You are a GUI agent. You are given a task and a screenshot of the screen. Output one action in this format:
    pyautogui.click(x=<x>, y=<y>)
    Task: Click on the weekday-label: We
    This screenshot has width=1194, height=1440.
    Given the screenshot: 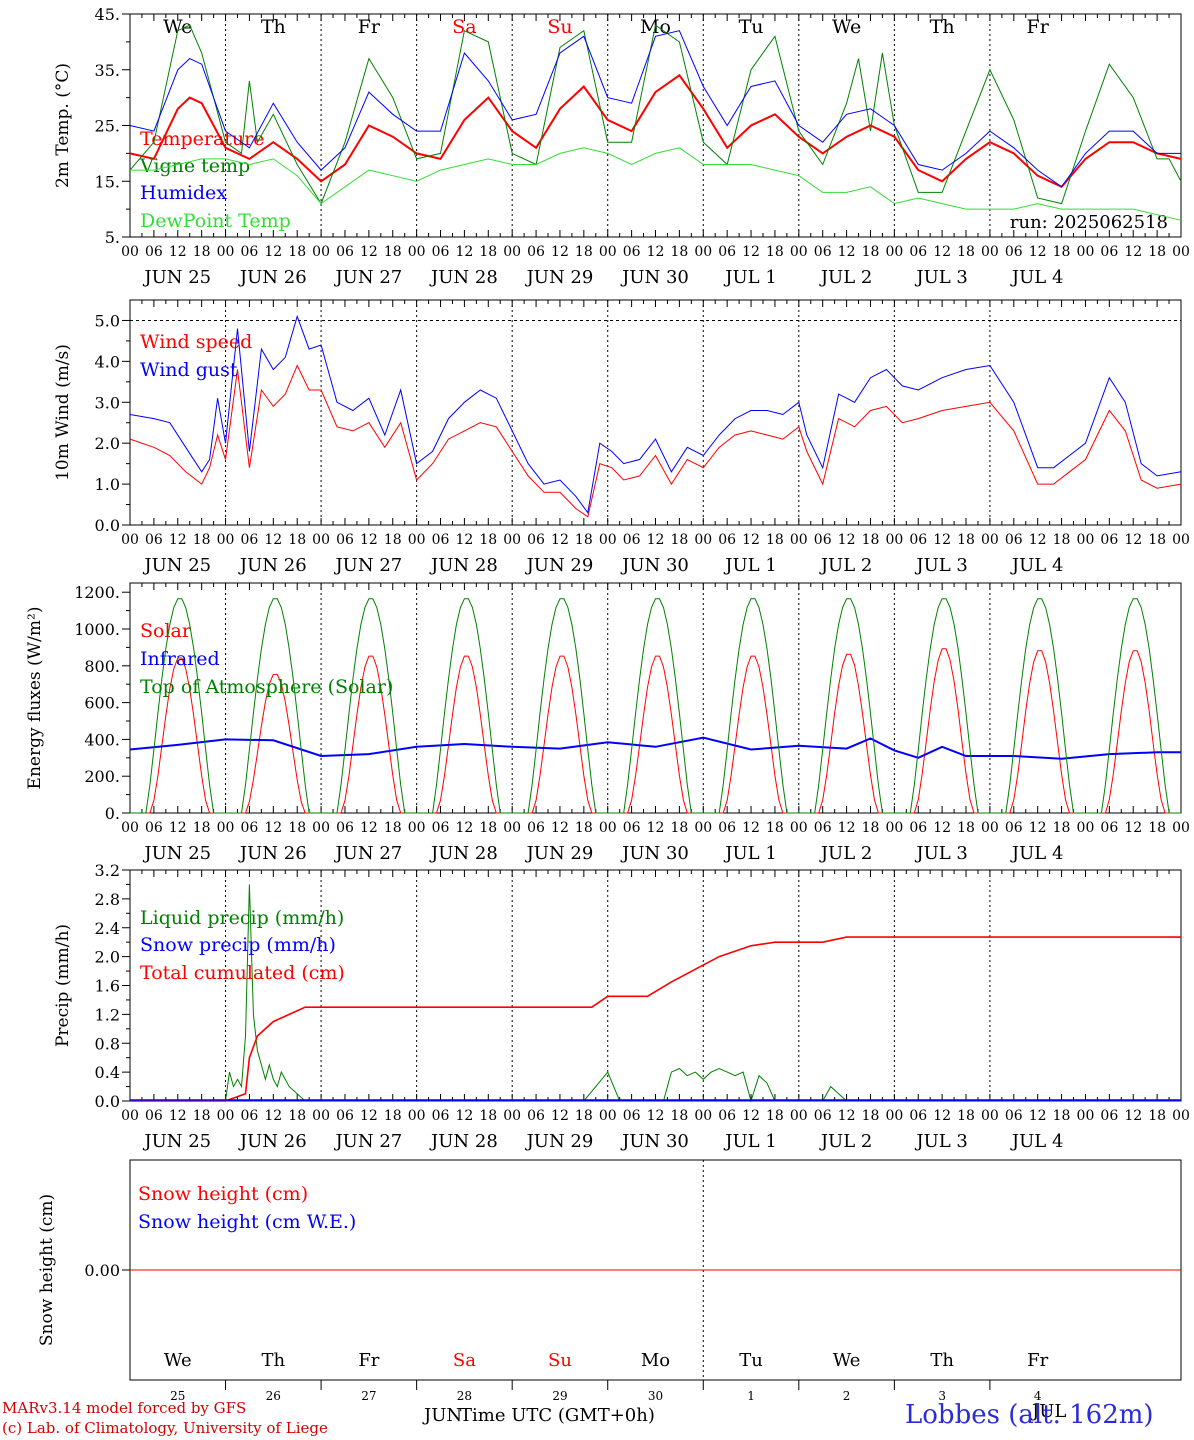 What is the action you would take?
    pyautogui.click(x=177, y=27)
    